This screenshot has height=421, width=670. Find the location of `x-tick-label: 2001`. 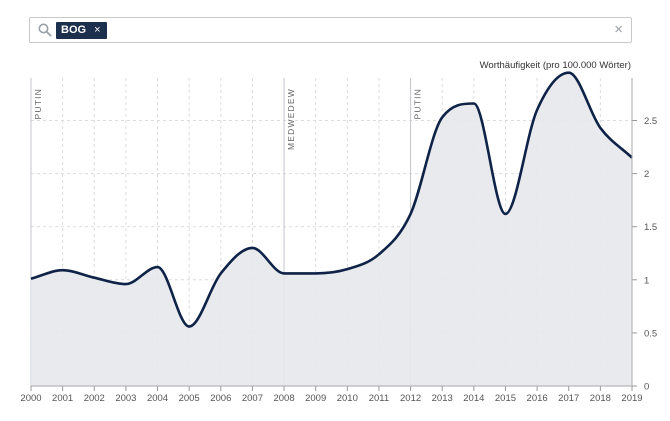

x-tick-label: 2001 is located at coordinates (62, 398).